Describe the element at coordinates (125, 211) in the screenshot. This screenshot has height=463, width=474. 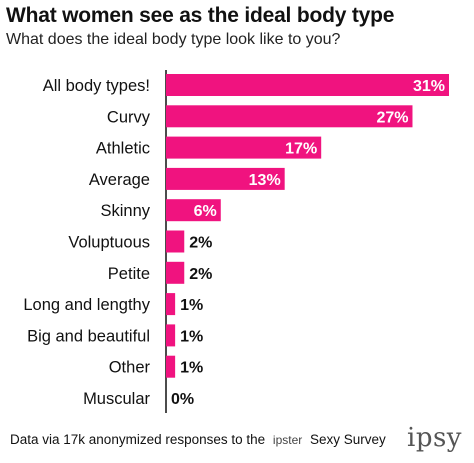
I see `category-label-skinny: Skinny` at that location.